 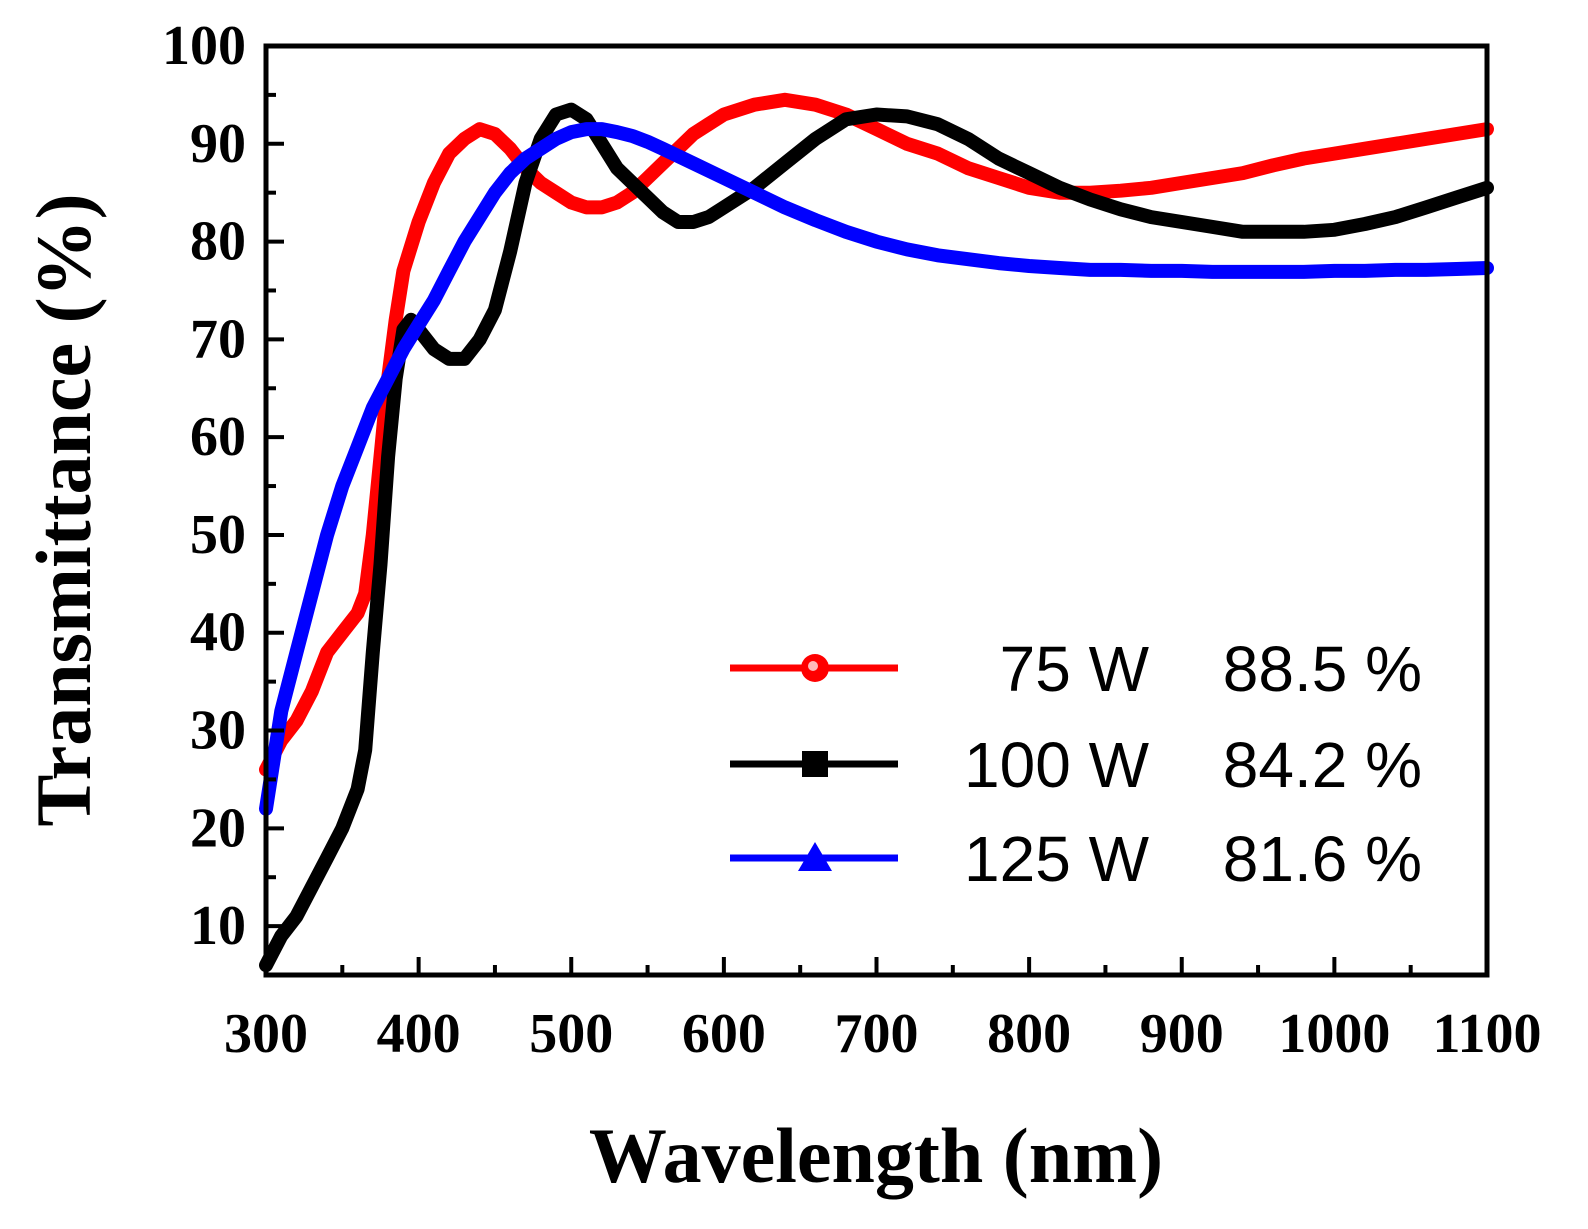 I want to click on y-tick-label: 50, so click(x=218, y=535).